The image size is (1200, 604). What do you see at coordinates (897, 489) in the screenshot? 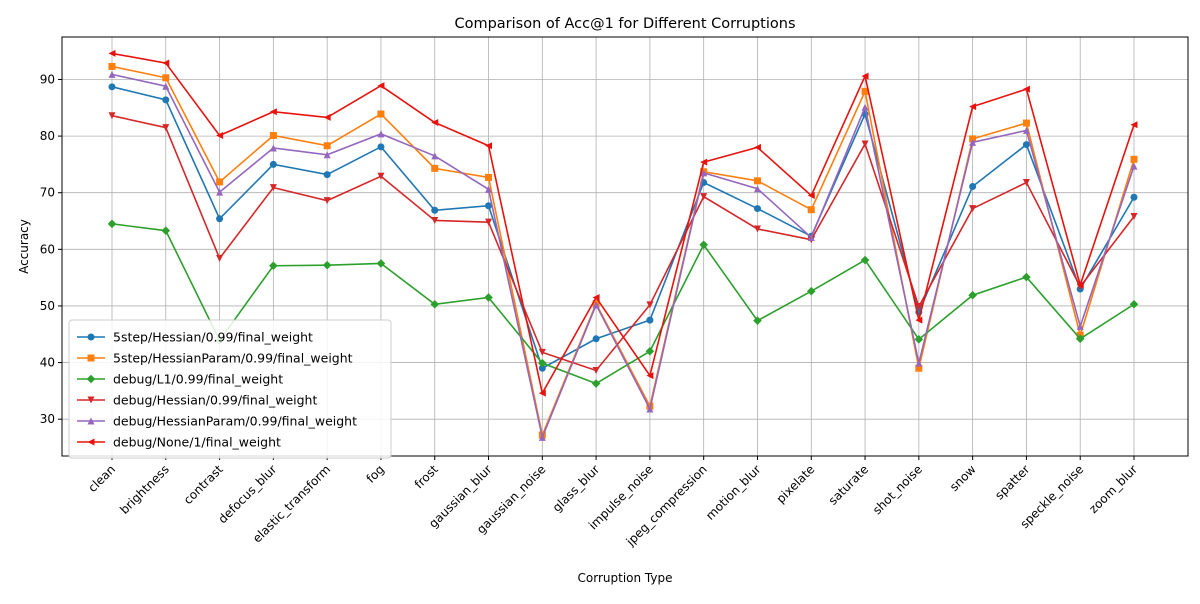
I see `x-tick-label: shot_noise` at bounding box center [897, 489].